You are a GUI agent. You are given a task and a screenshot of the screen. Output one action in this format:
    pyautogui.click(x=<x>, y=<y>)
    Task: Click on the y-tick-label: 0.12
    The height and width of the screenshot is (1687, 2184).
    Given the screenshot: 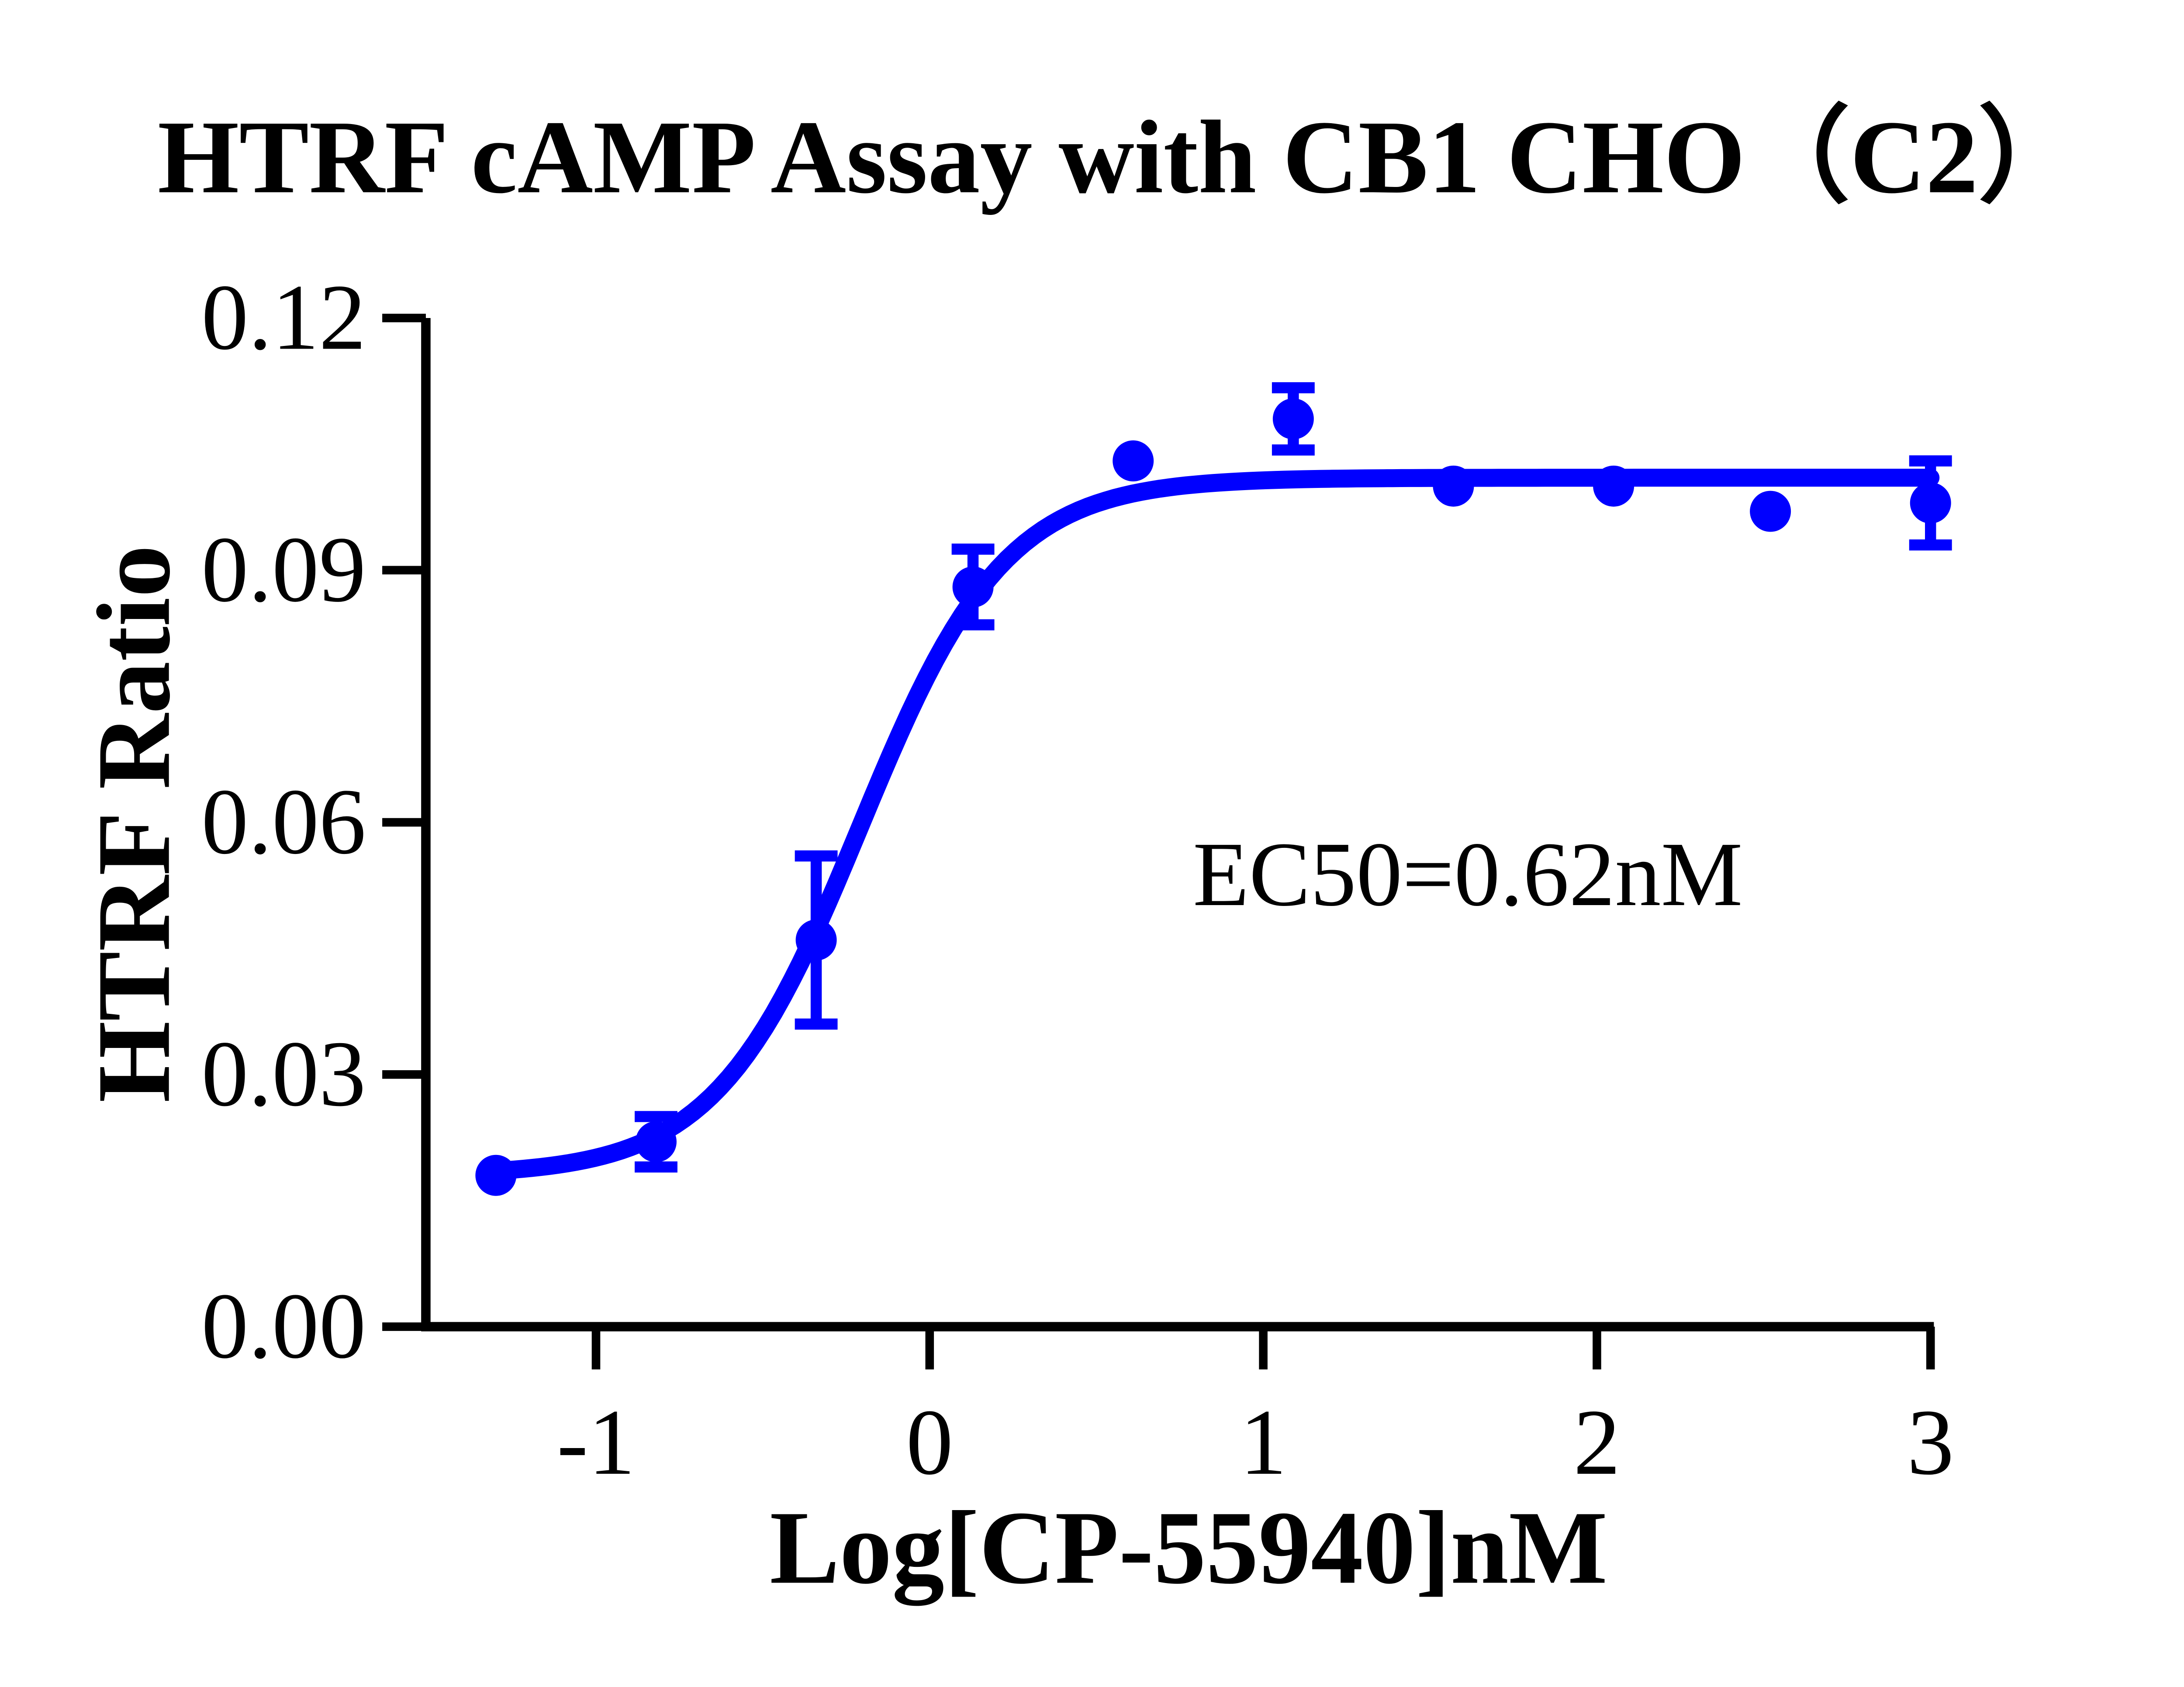 What is the action you would take?
    pyautogui.click(x=283, y=317)
    